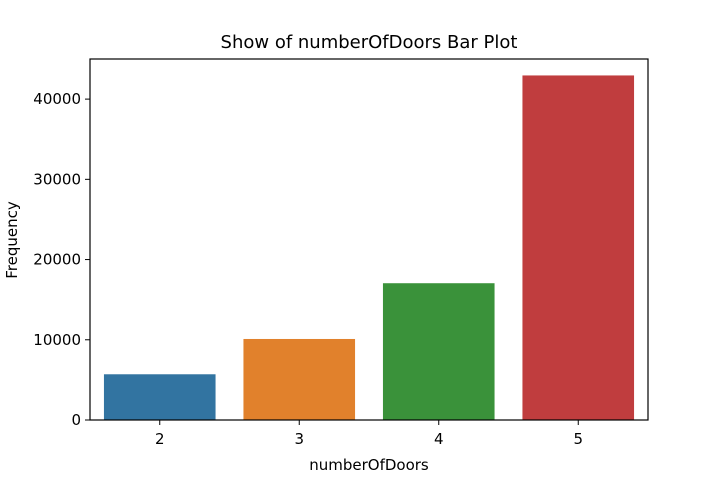 The width and height of the screenshot is (720, 485). I want to click on x-tick-label-3: 3, so click(299, 439).